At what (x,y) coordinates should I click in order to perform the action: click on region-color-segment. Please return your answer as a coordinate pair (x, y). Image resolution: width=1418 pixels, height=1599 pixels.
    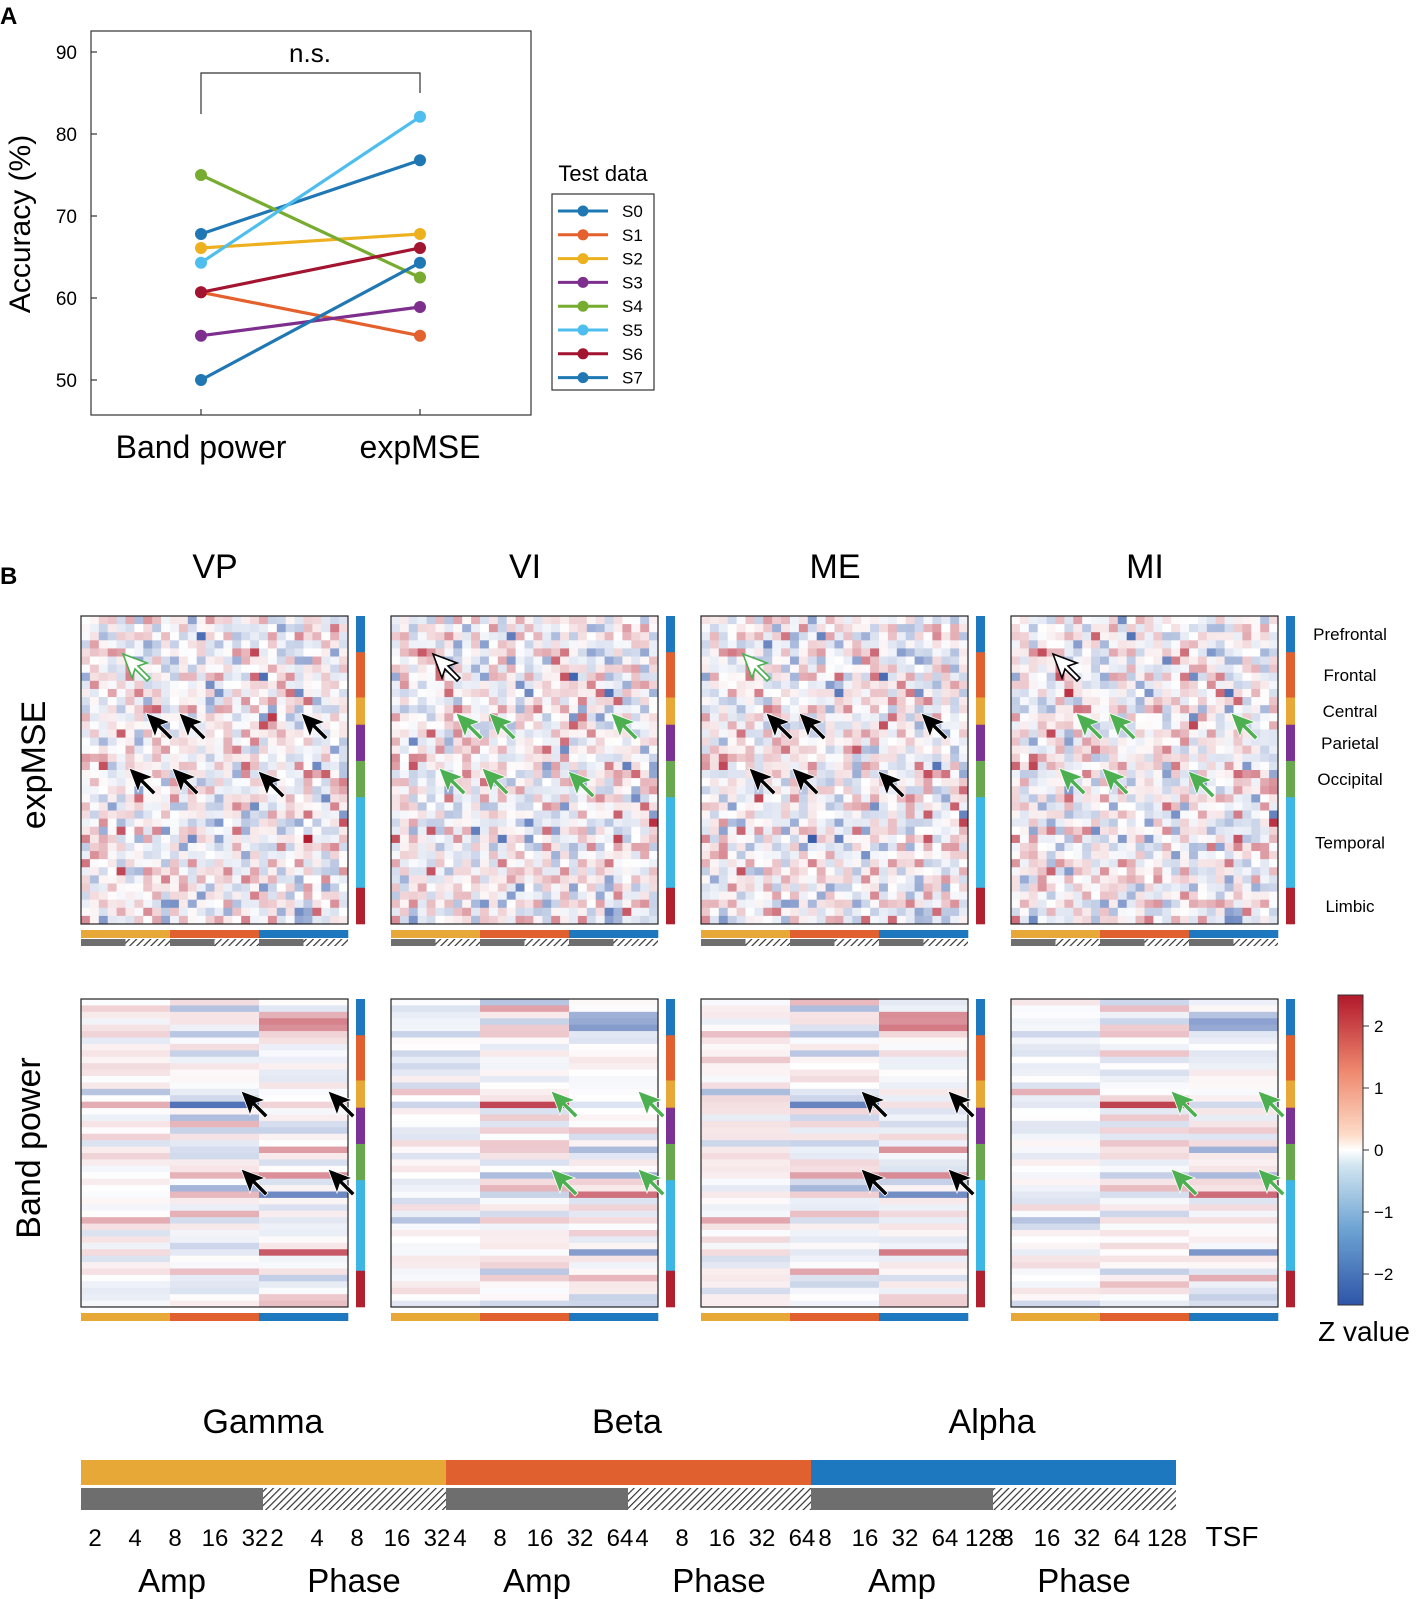
    Looking at the image, I should click on (980, 634).